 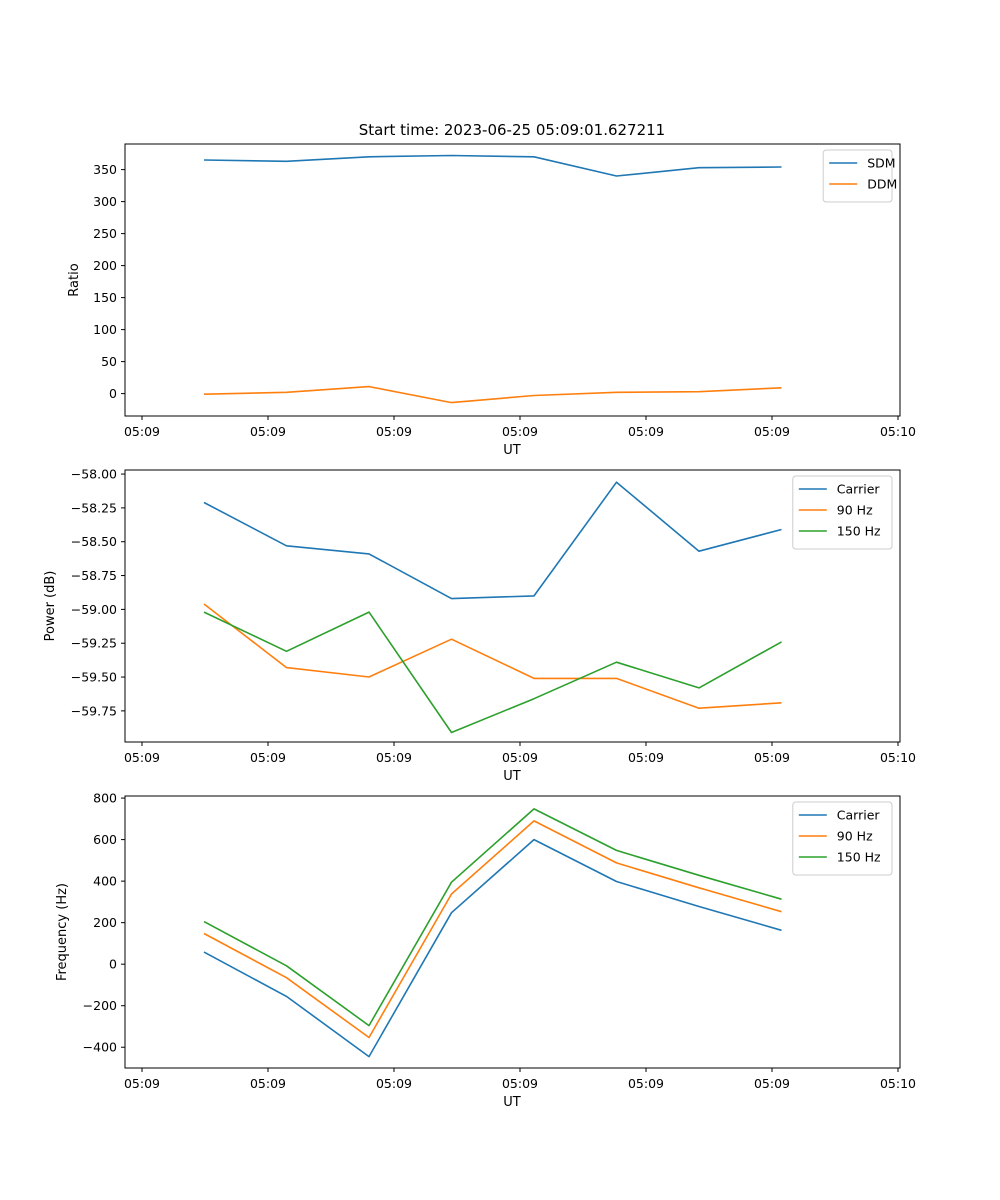 What do you see at coordinates (94, 609) in the screenshot?
I see `y-tick-label: −59.00` at bounding box center [94, 609].